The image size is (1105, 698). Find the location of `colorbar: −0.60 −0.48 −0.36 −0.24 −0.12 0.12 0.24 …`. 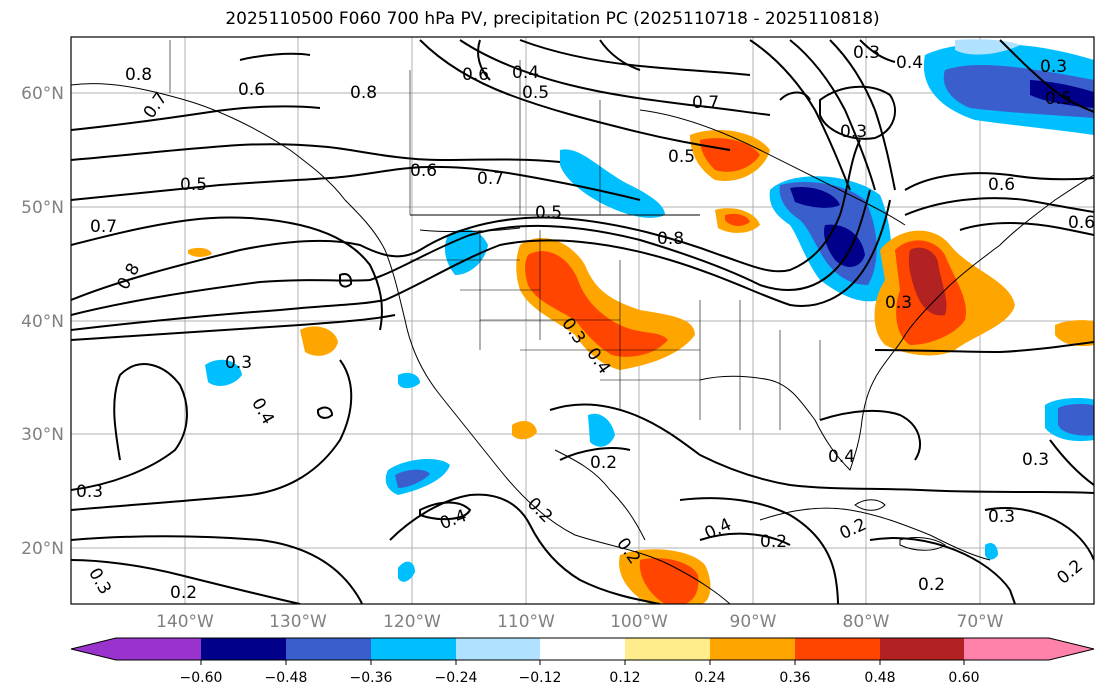

colorbar: −0.60 −0.48 −0.36 −0.24 −0.12 0.12 0.24 … is located at coordinates (582, 661).